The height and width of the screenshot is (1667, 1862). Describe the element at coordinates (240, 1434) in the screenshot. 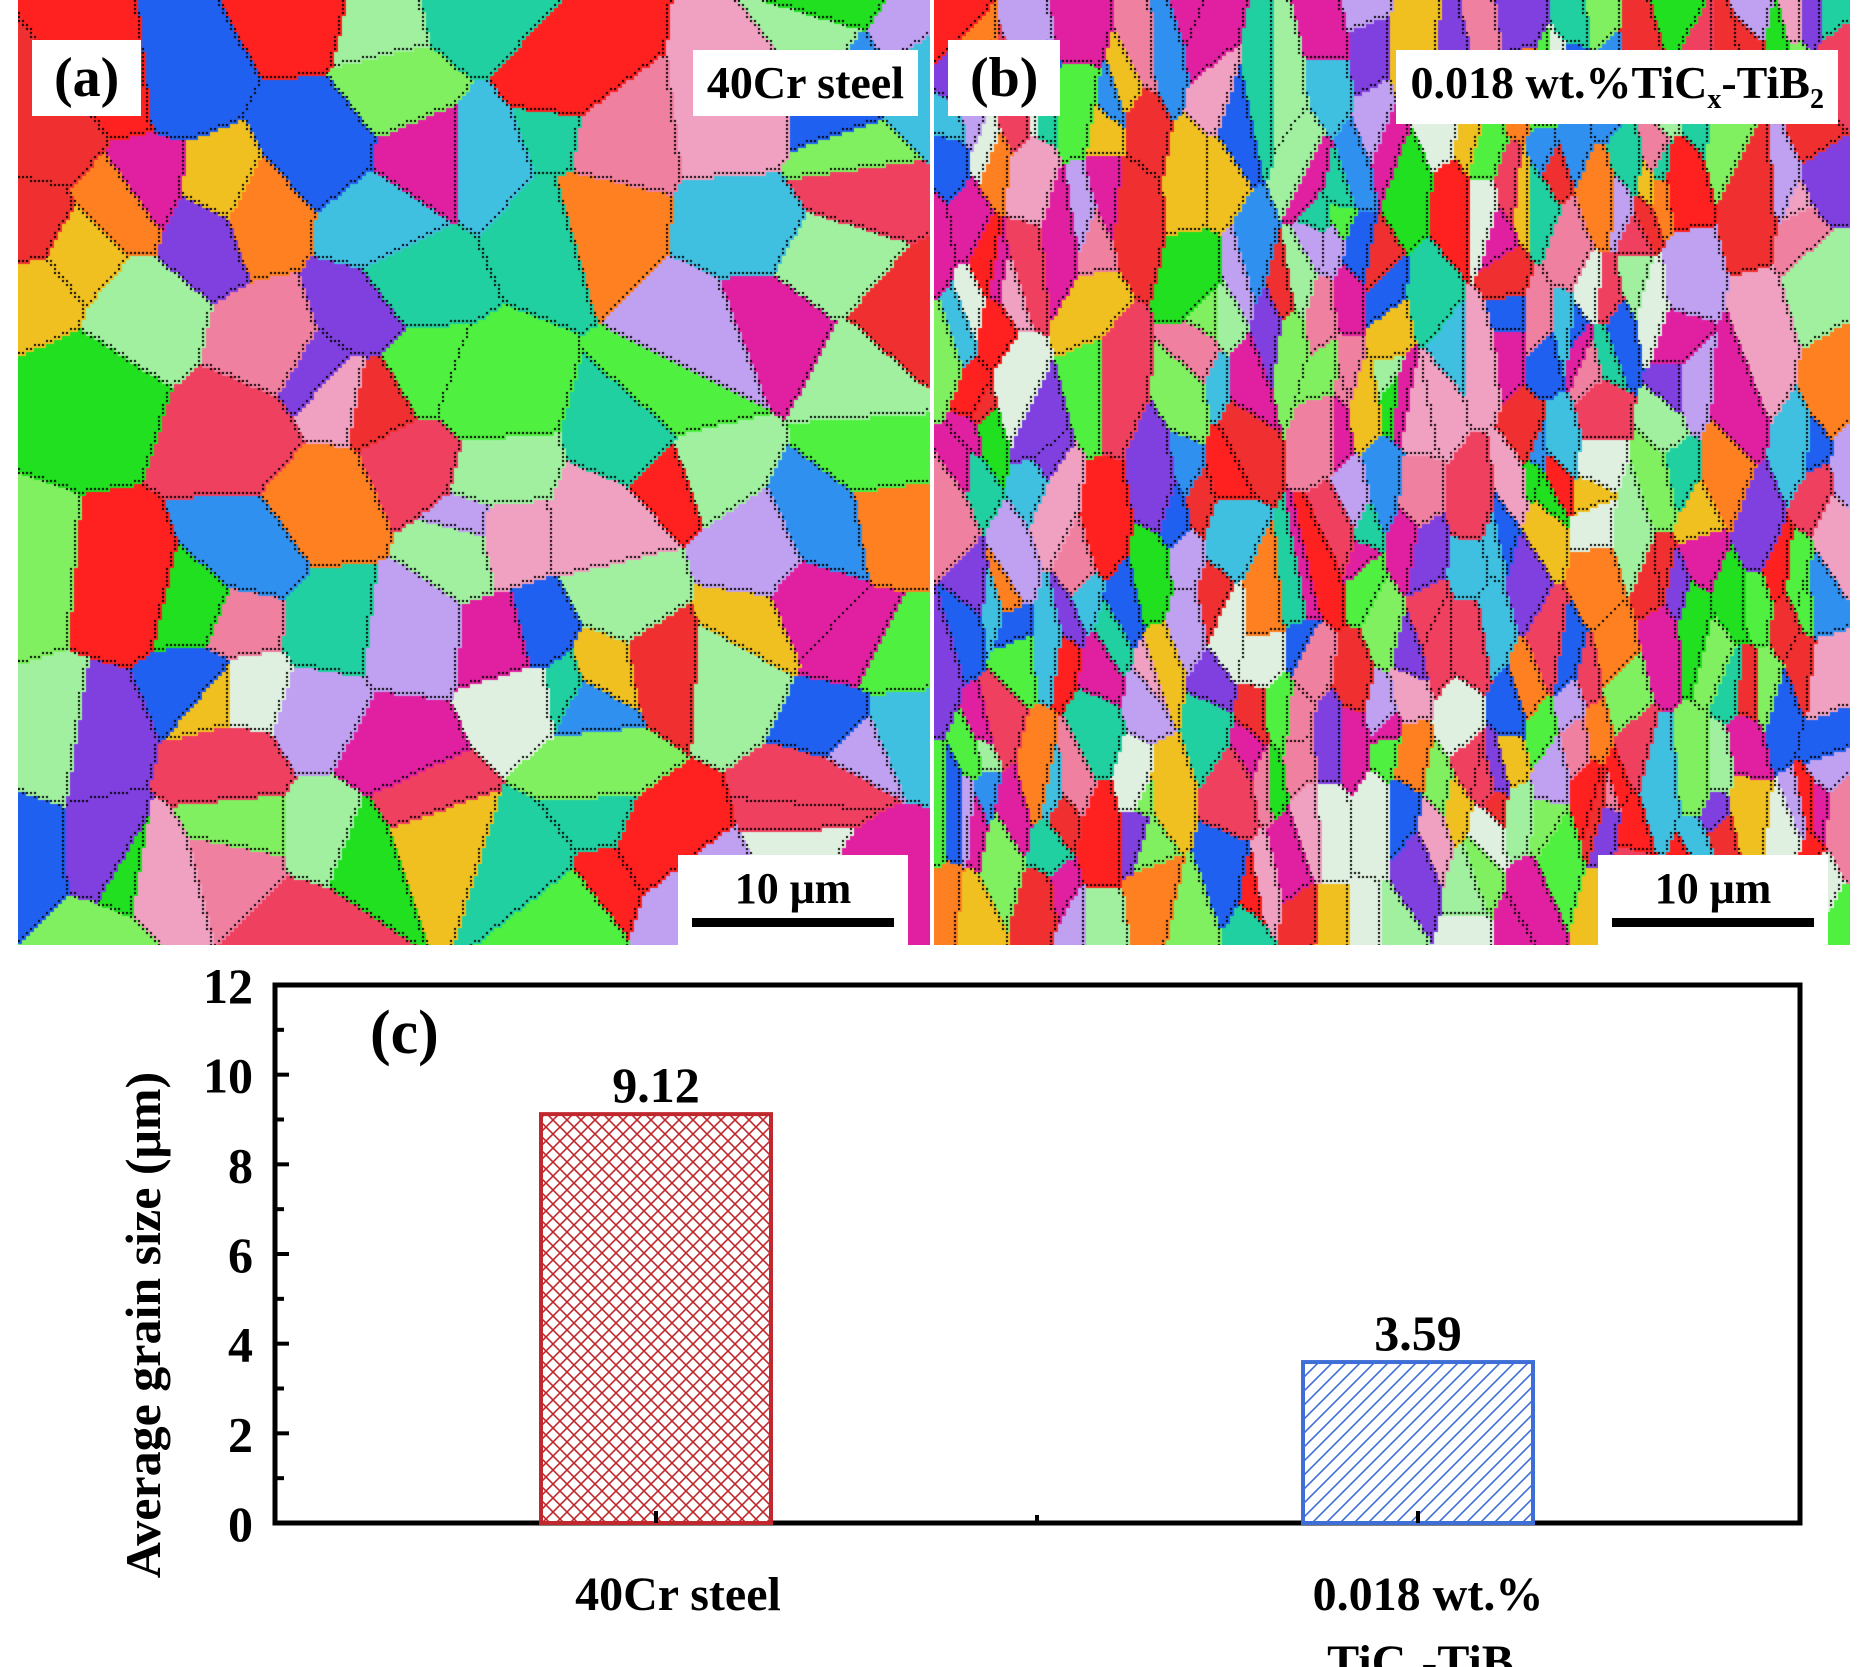

I see `y-tick-label: 2` at that location.